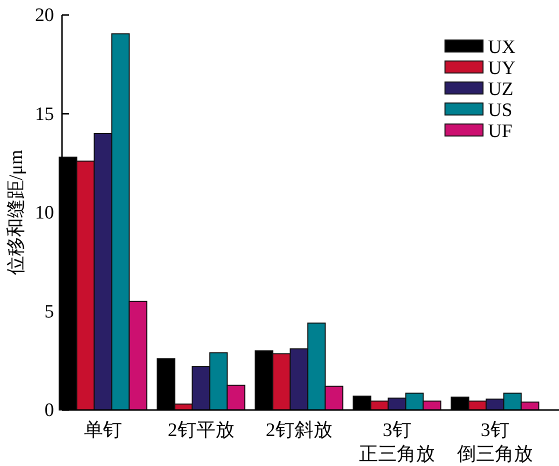 Image resolution: width=559 pixels, height=466 pixels. What do you see at coordinates (103, 430) in the screenshot?
I see `x-tick-label: 单钉` at bounding box center [103, 430].